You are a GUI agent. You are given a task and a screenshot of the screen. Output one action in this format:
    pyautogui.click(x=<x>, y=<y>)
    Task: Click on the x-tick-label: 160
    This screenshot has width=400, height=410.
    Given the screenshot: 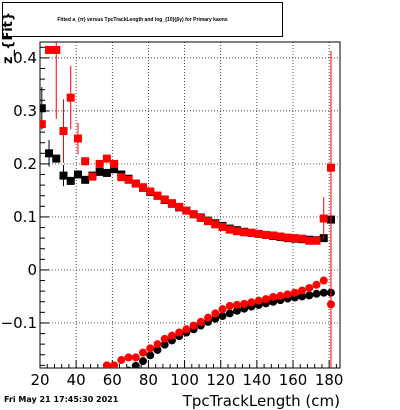 What is the action you would take?
    pyautogui.click(x=293, y=380)
    